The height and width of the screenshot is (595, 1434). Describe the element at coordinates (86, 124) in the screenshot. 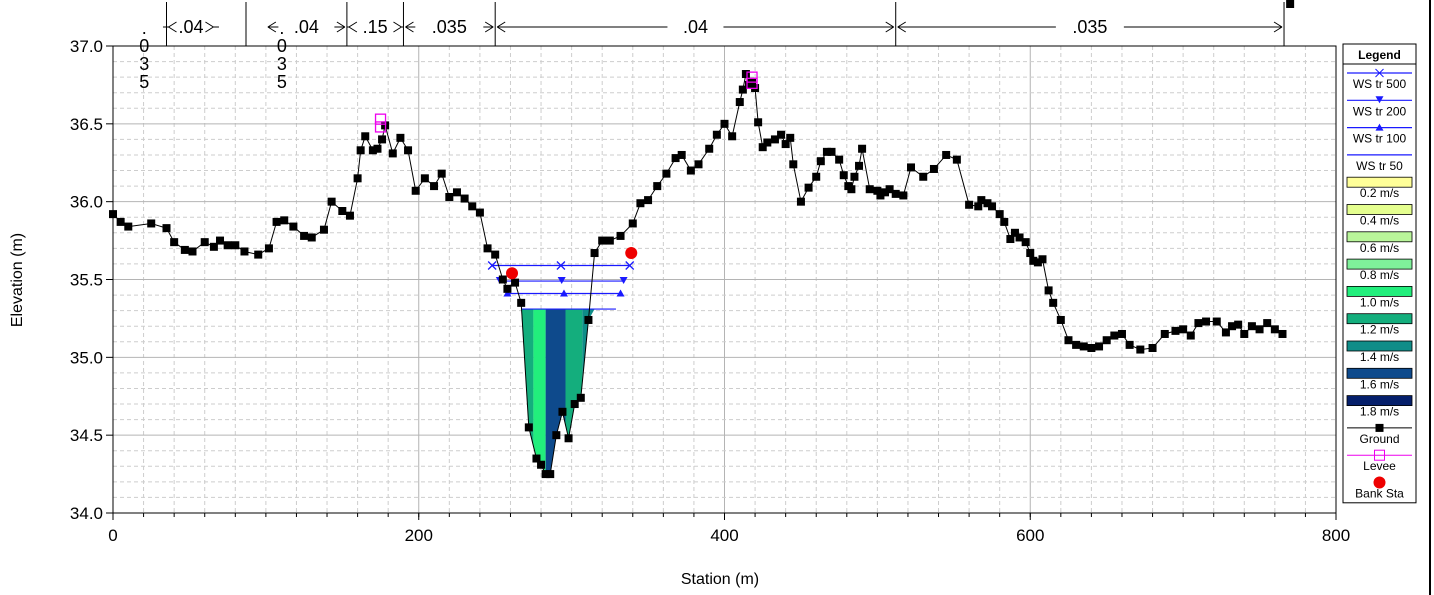

I see `y-tick-label: 36.5` at that location.